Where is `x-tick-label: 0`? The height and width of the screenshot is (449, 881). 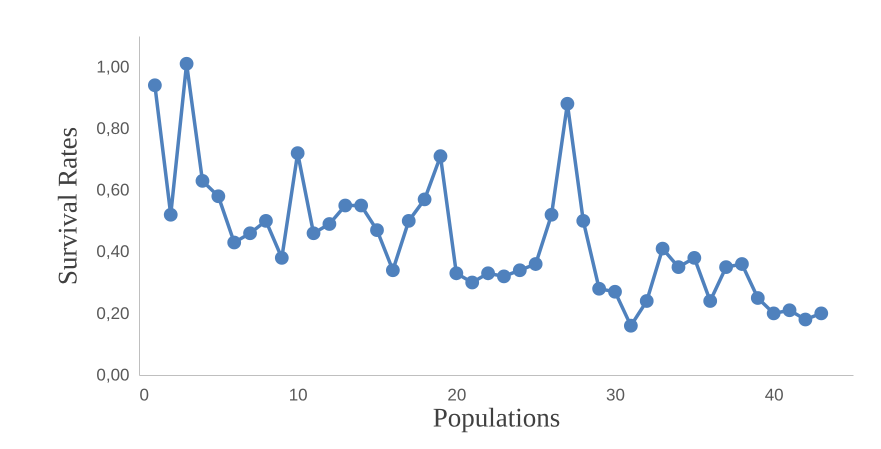 x-tick-label: 0 is located at coordinates (144, 395).